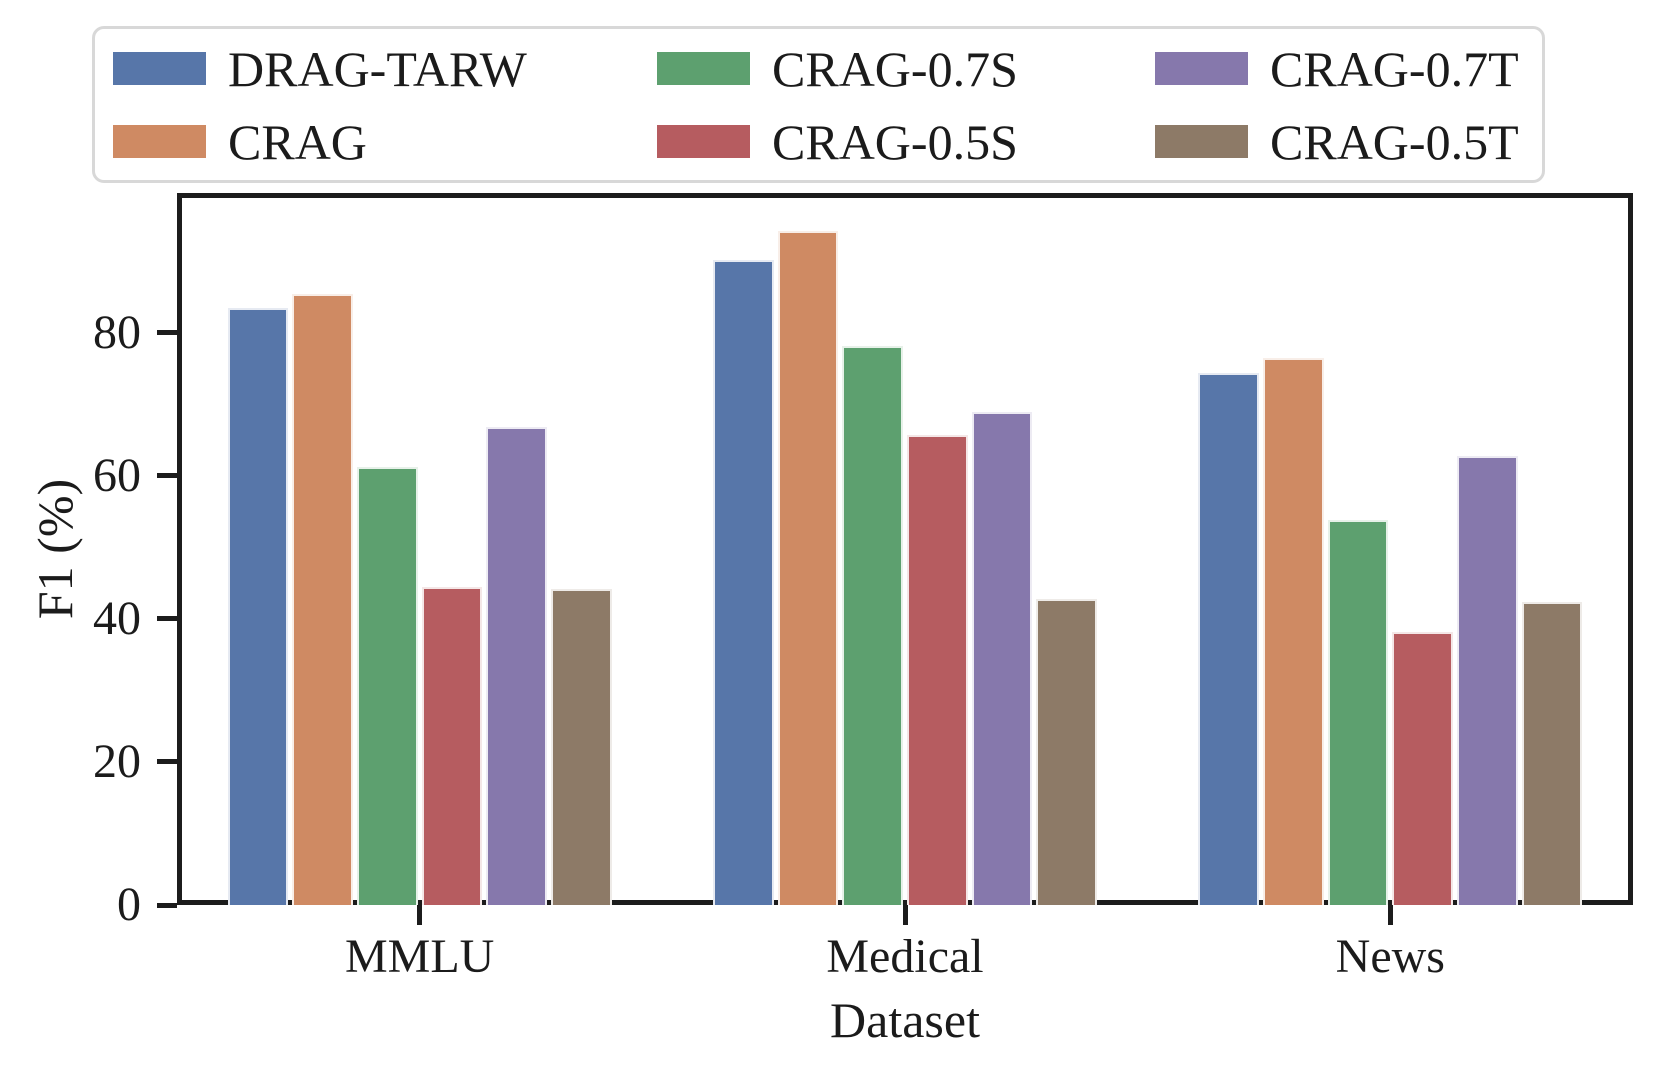 The image size is (1661, 1077). What do you see at coordinates (703, 141) in the screenshot?
I see `legend-swatch-crag-0-5s` at bounding box center [703, 141].